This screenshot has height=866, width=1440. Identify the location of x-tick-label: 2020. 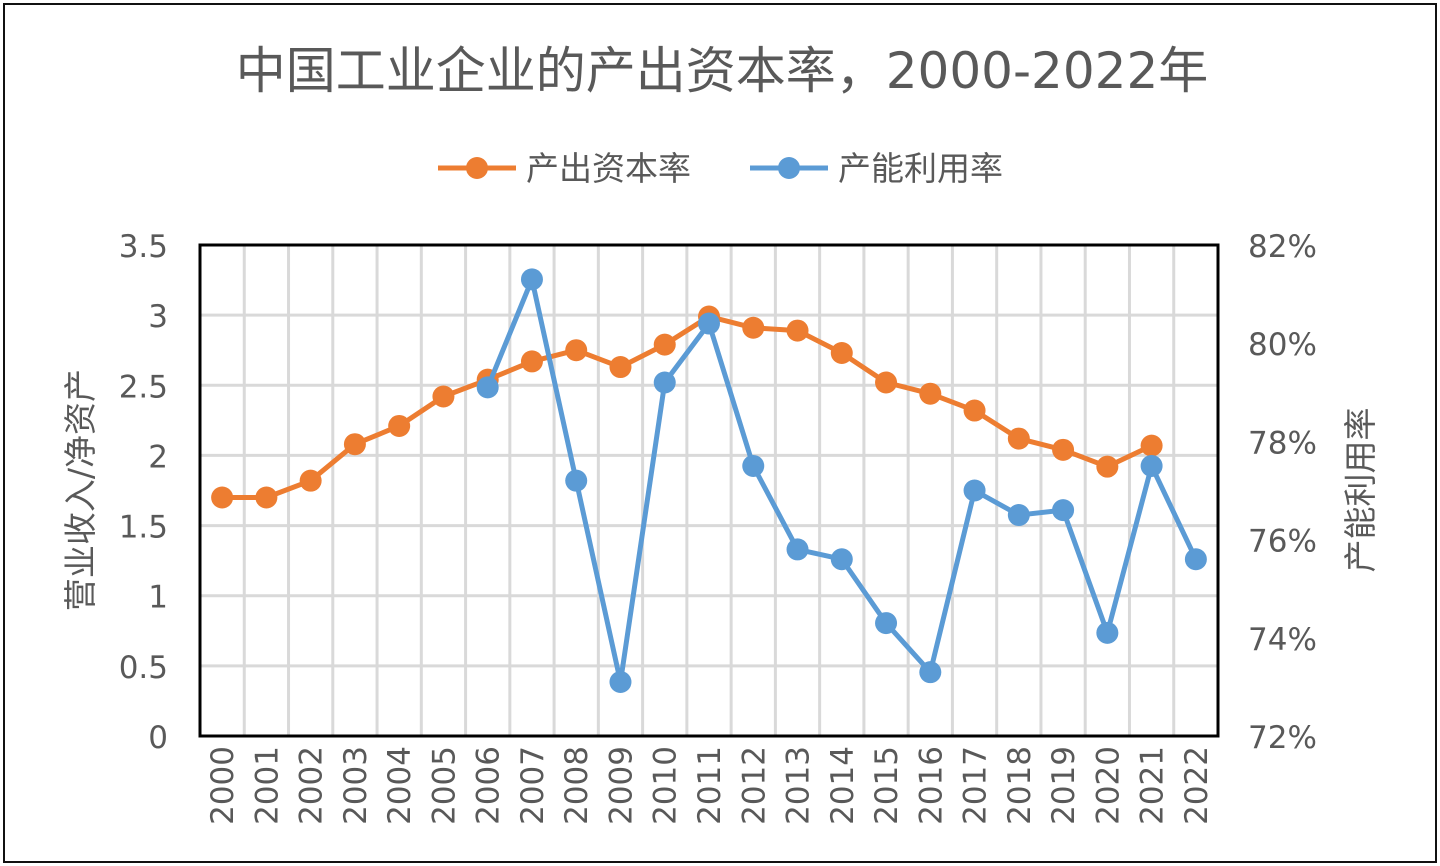
(1108, 785).